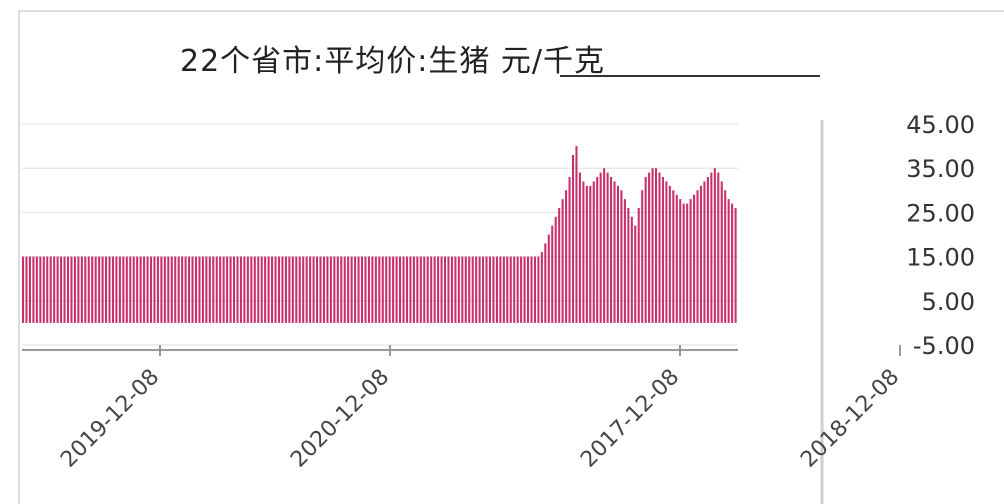 The width and height of the screenshot is (1004, 504). I want to click on x-tick-label: 2018-12-08, so click(850, 419).